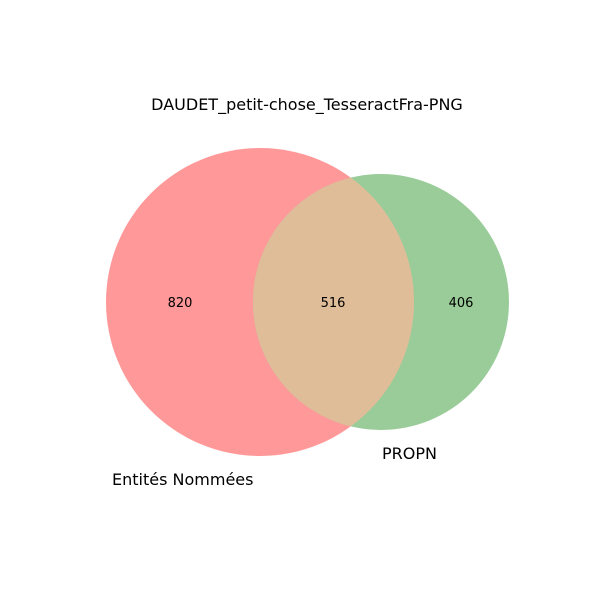 This screenshot has height=600, width=600. I want to click on intersection-region, so click(333, 302).